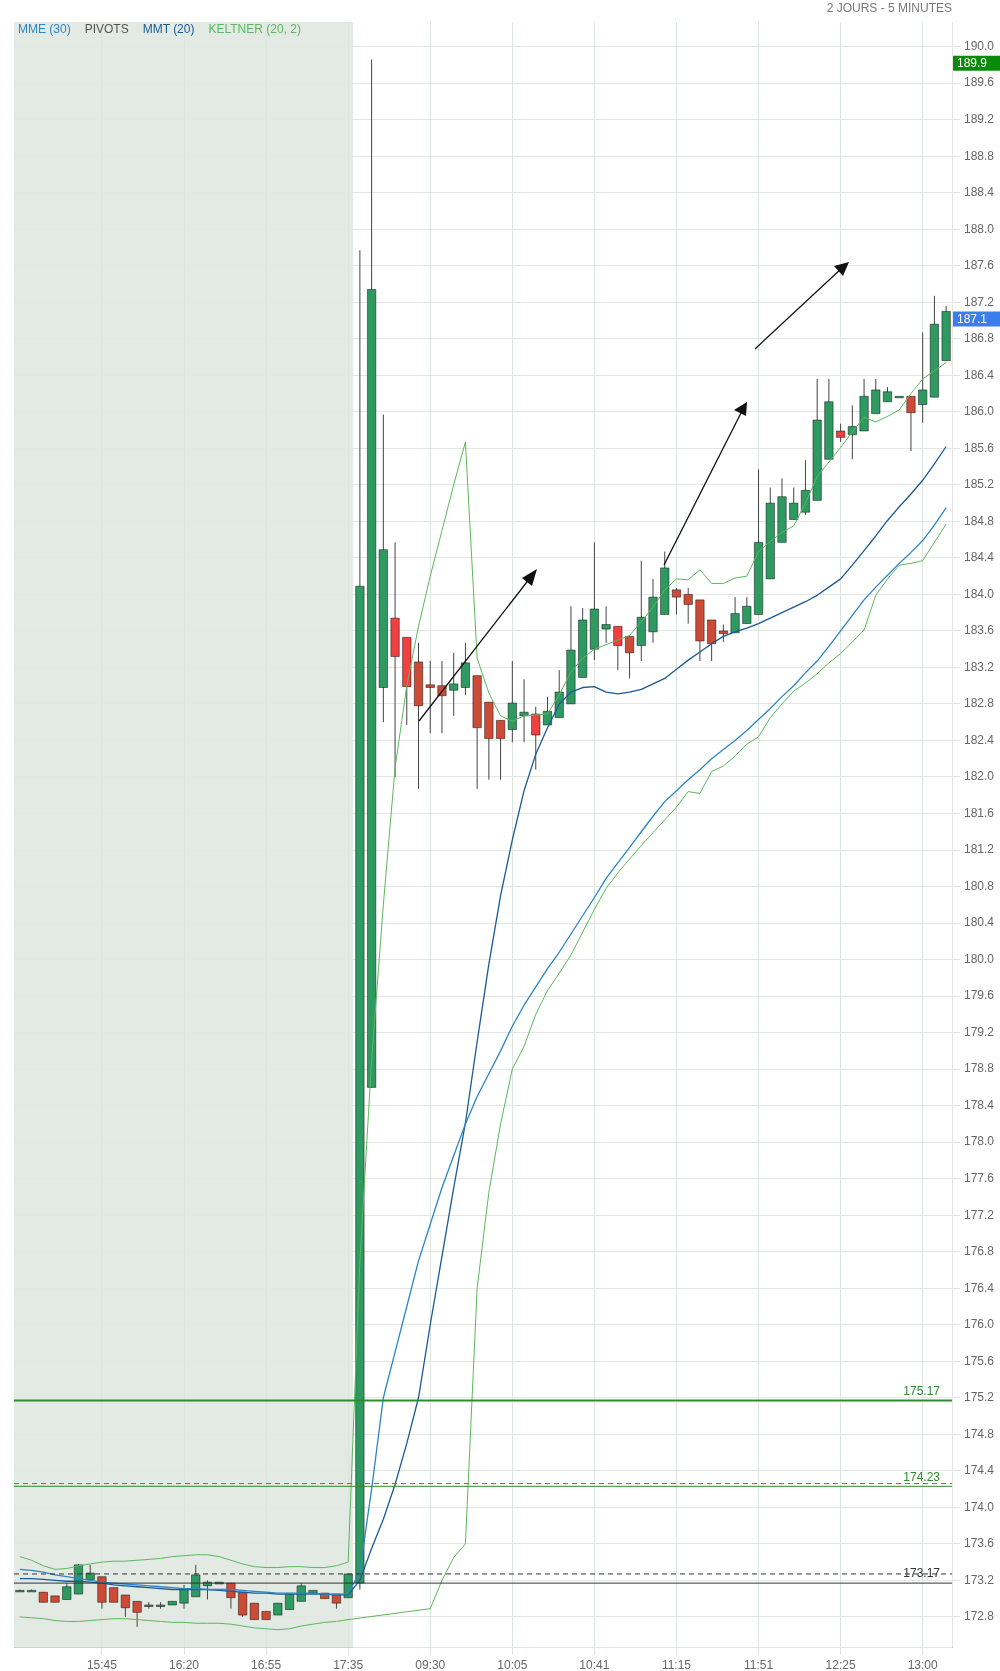 The width and height of the screenshot is (1000, 1671). I want to click on y-tick-label: 186.4, so click(979, 374).